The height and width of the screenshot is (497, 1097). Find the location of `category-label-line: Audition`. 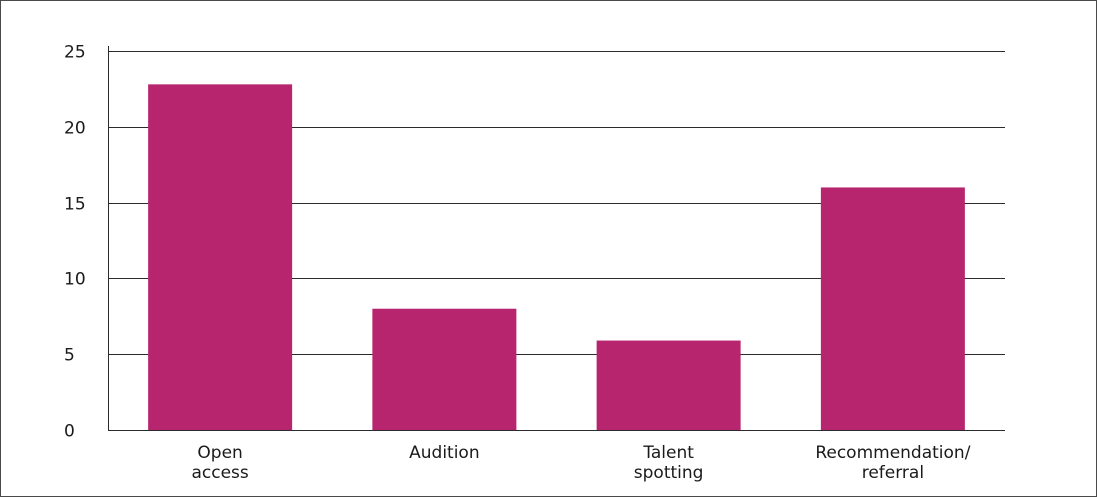

category-label-line: Audition is located at coordinates (444, 453).